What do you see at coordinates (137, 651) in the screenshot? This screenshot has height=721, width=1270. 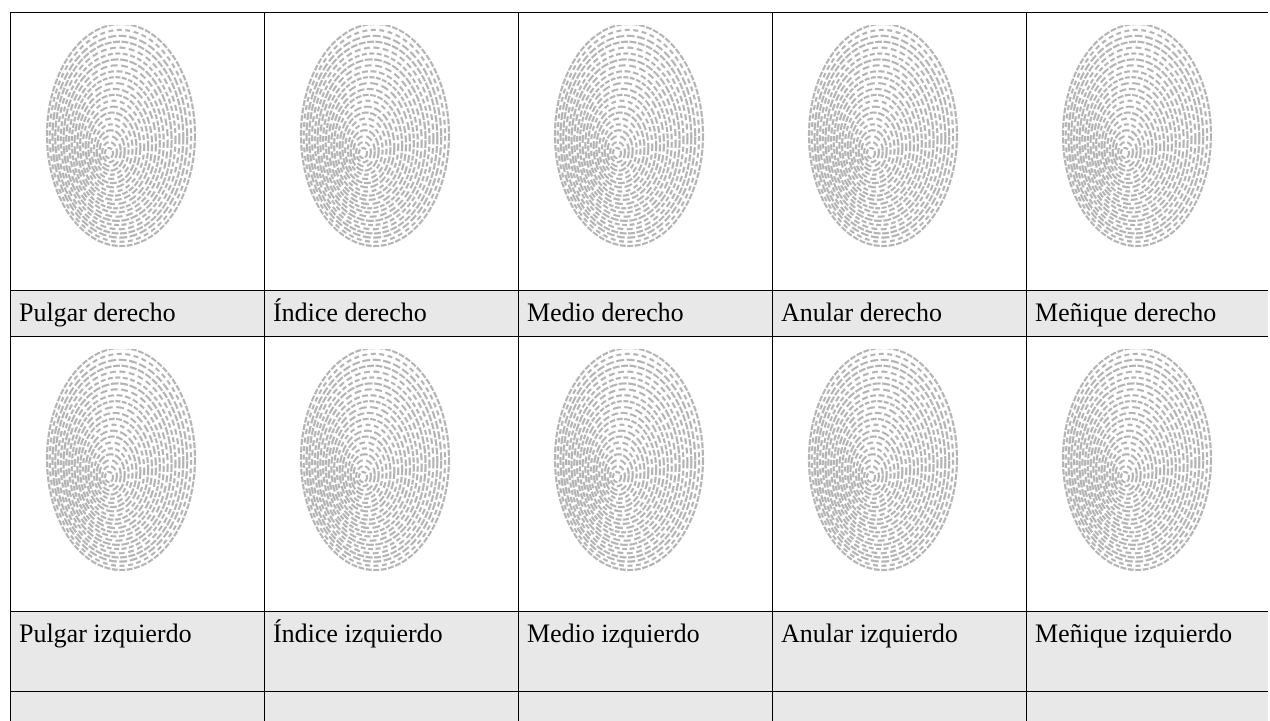 I see `finger-label: Pulgar izquierdo` at bounding box center [137, 651].